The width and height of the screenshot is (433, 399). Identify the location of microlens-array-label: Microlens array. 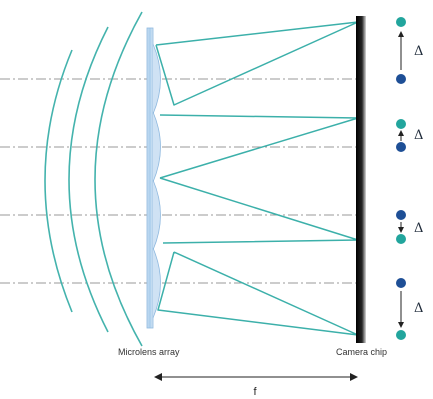
(149, 352).